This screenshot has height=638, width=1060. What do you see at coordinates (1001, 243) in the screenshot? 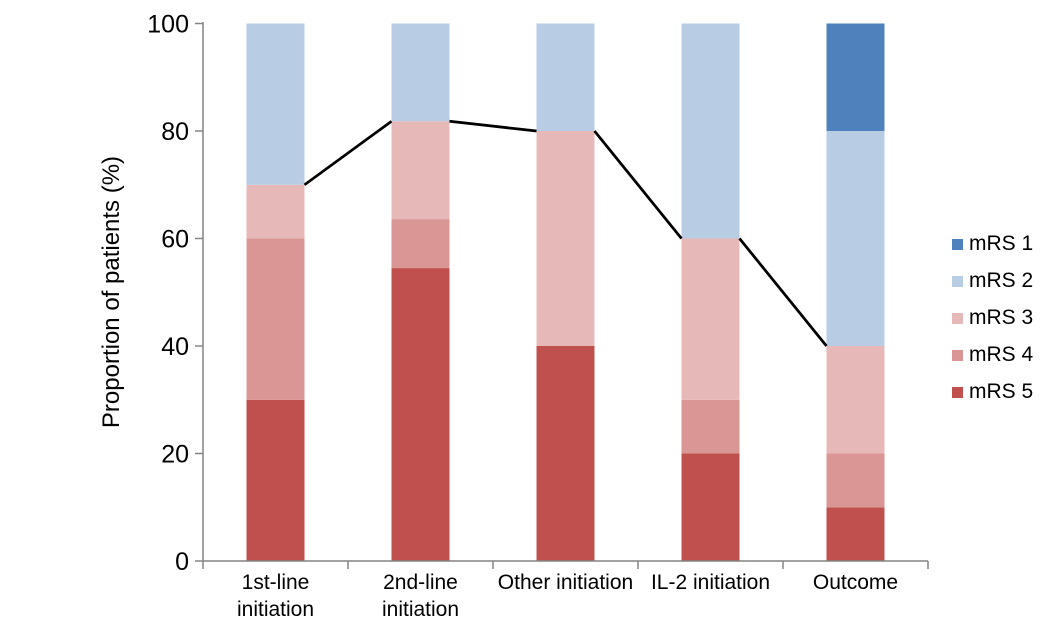
I see `legend-label-mrs-1: mRS 1` at bounding box center [1001, 243].